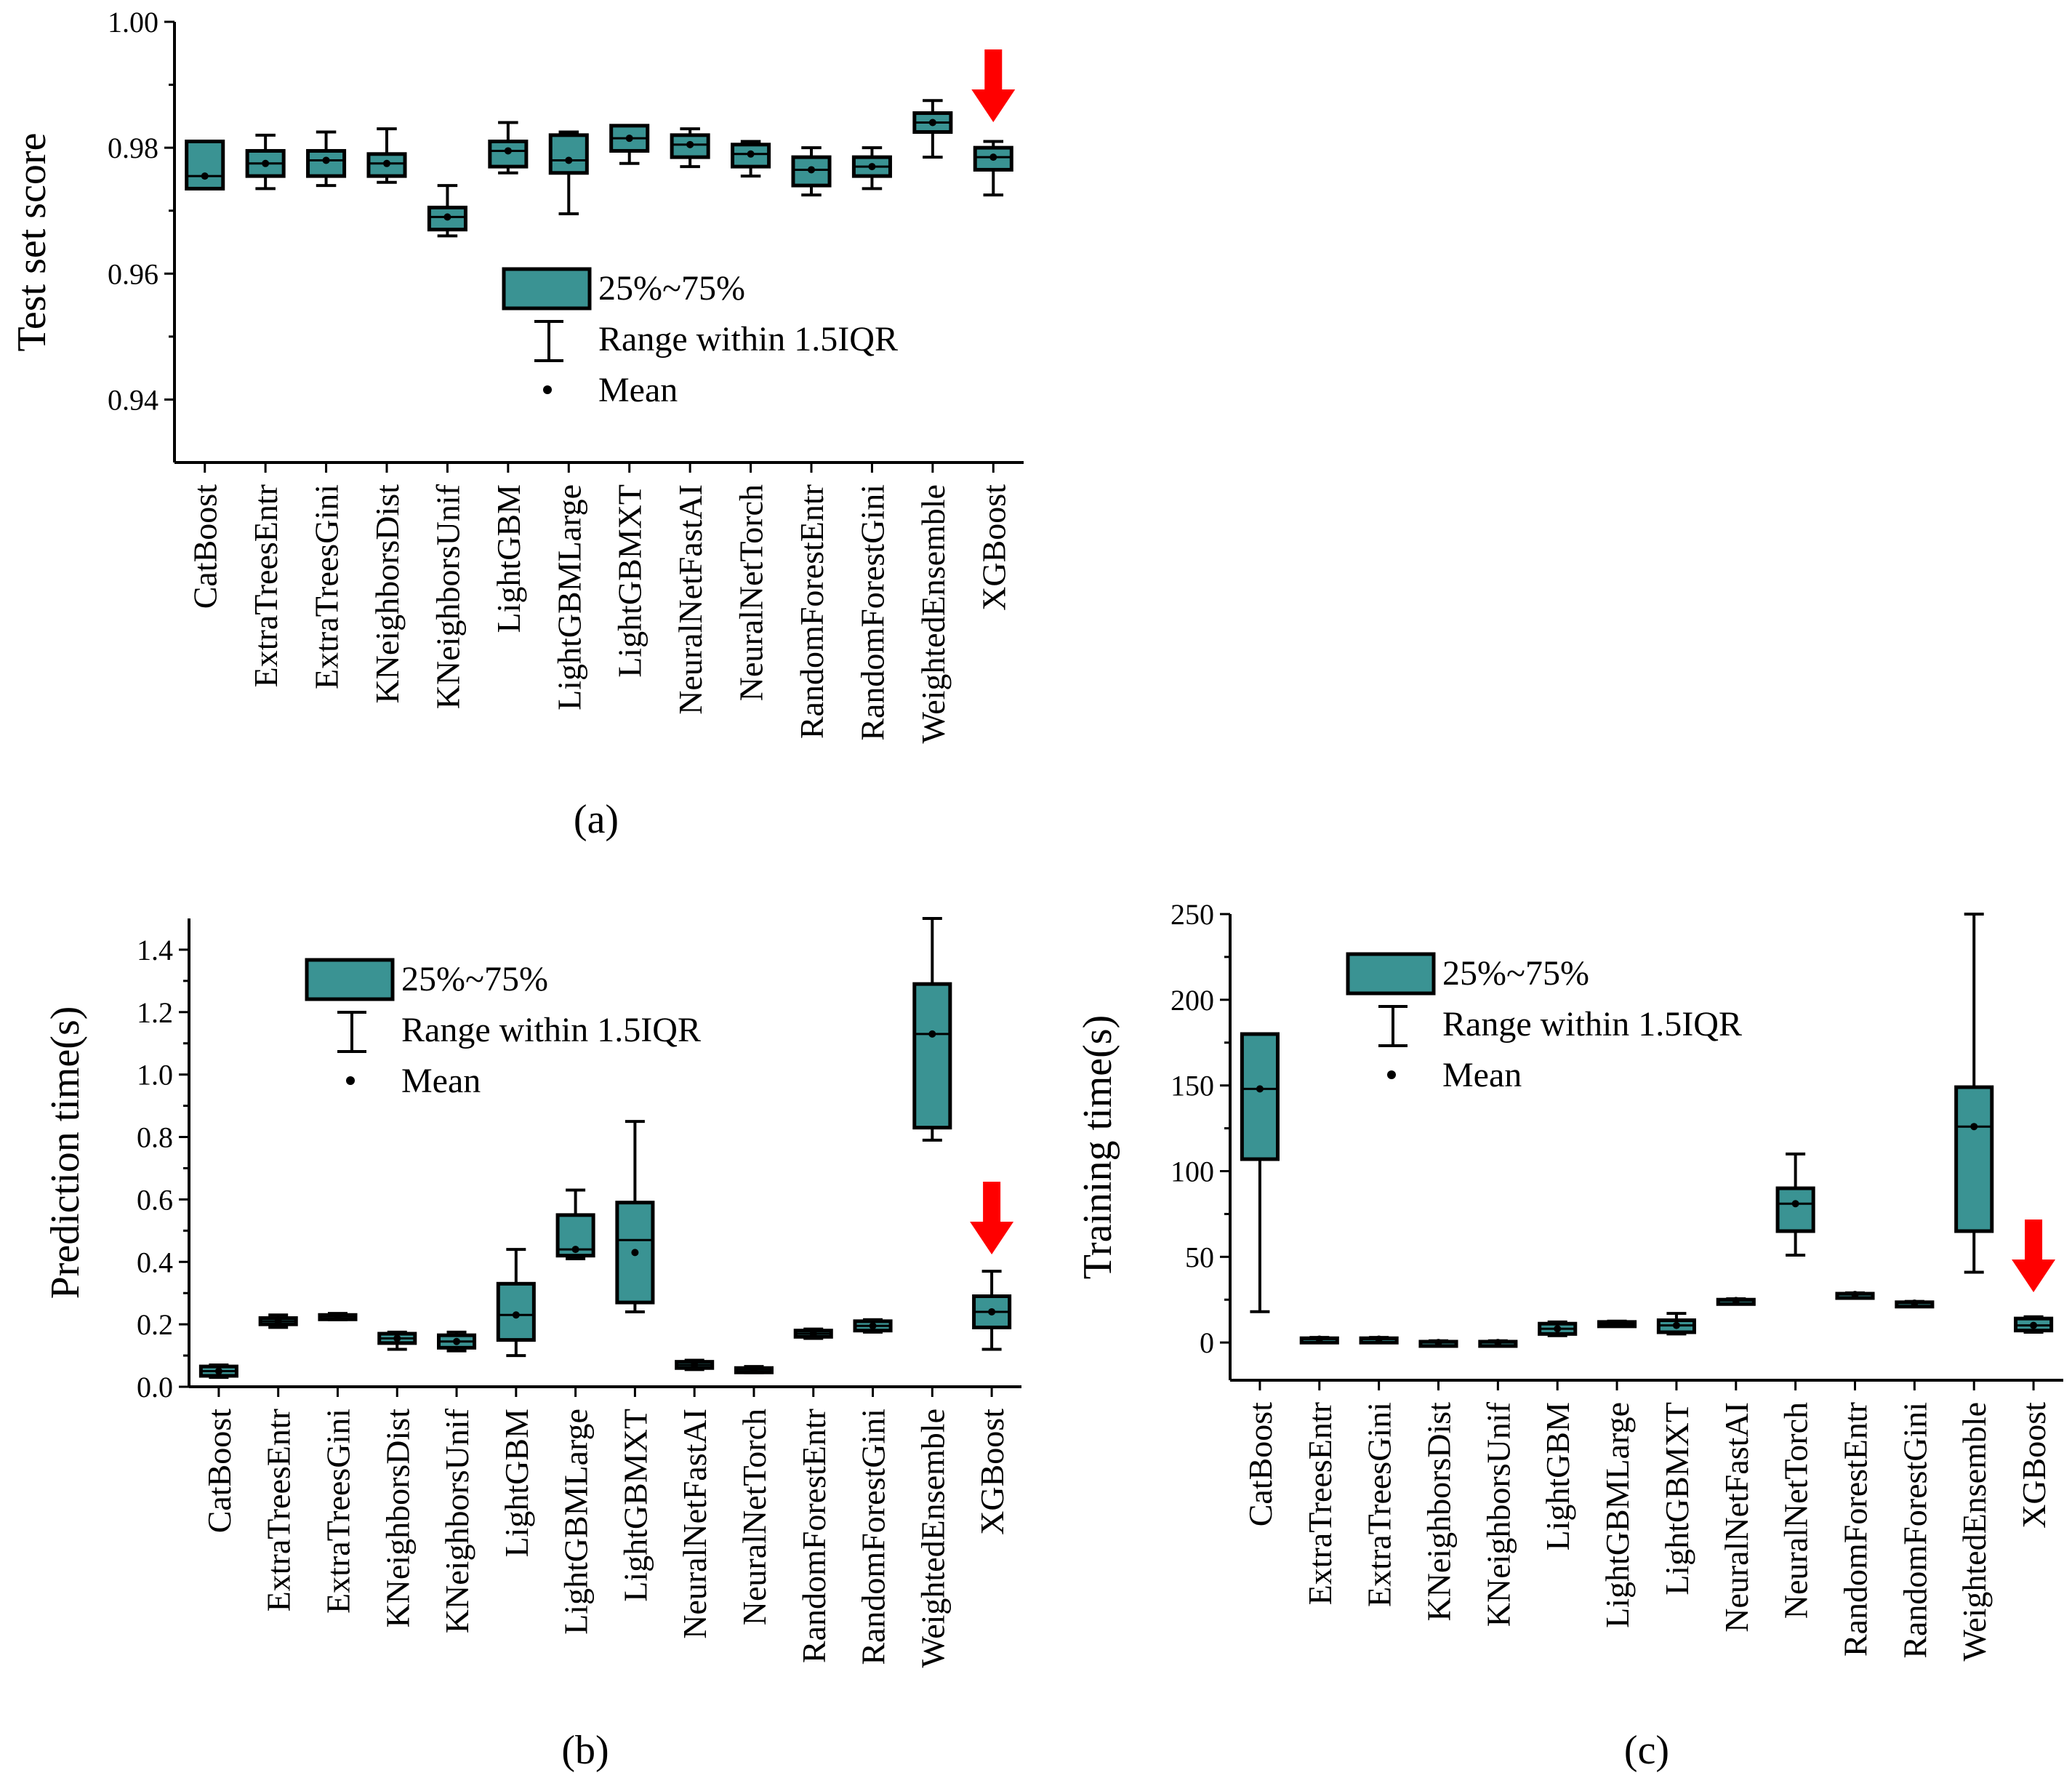 The height and width of the screenshot is (1786, 2072). Describe the element at coordinates (1192, 1086) in the screenshot. I see `y-tick-label: 150` at that location.